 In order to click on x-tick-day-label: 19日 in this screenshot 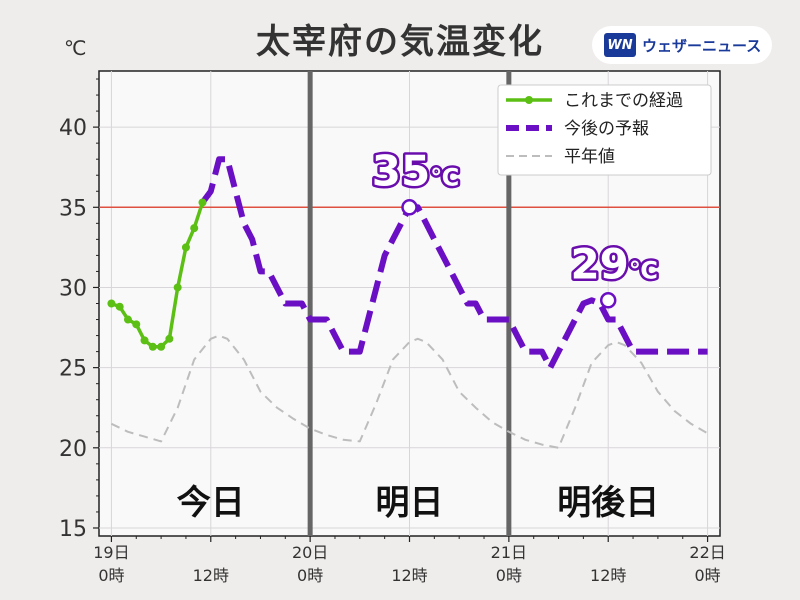, I will do `click(111, 552)`.